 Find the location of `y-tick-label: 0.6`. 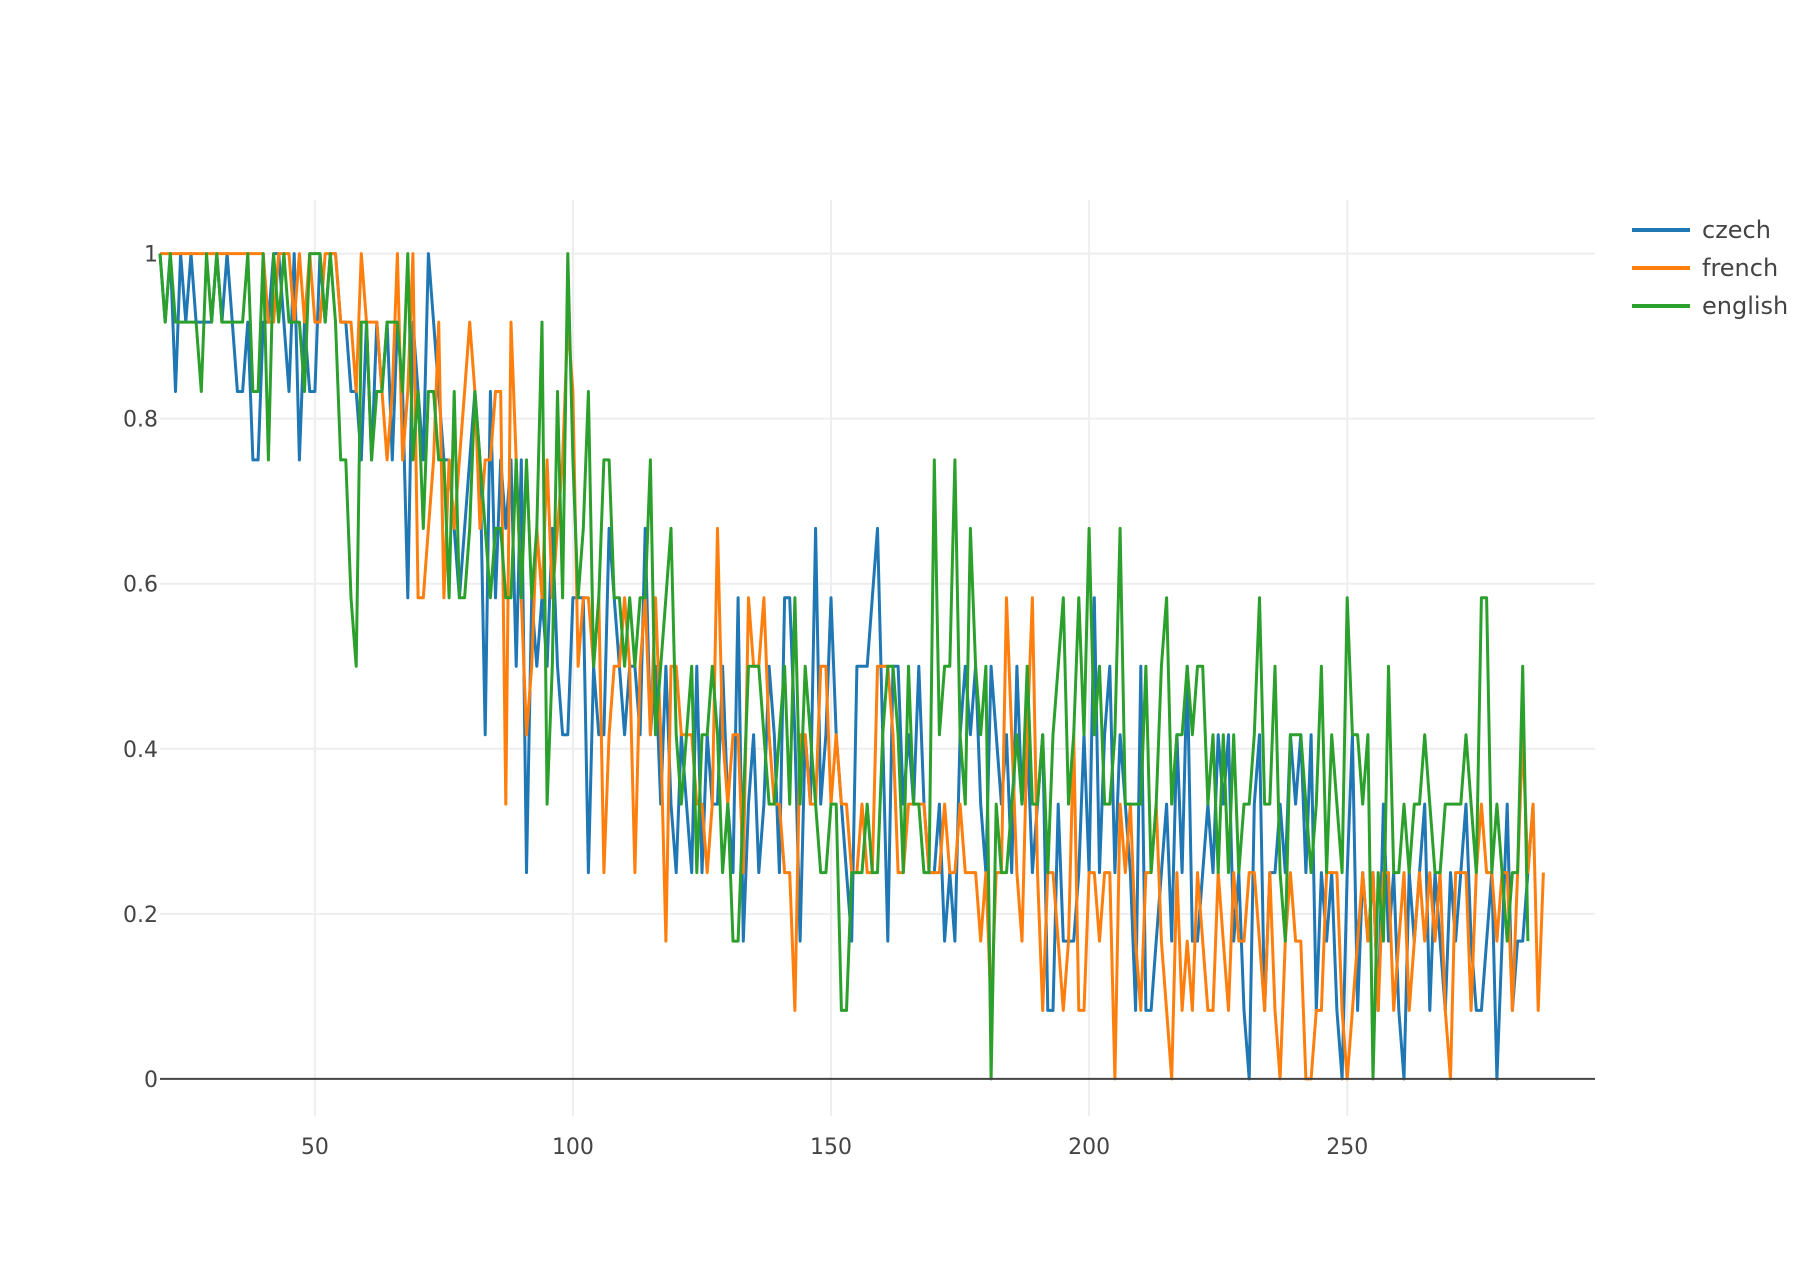

y-tick-label: 0.6 is located at coordinates (140, 585).